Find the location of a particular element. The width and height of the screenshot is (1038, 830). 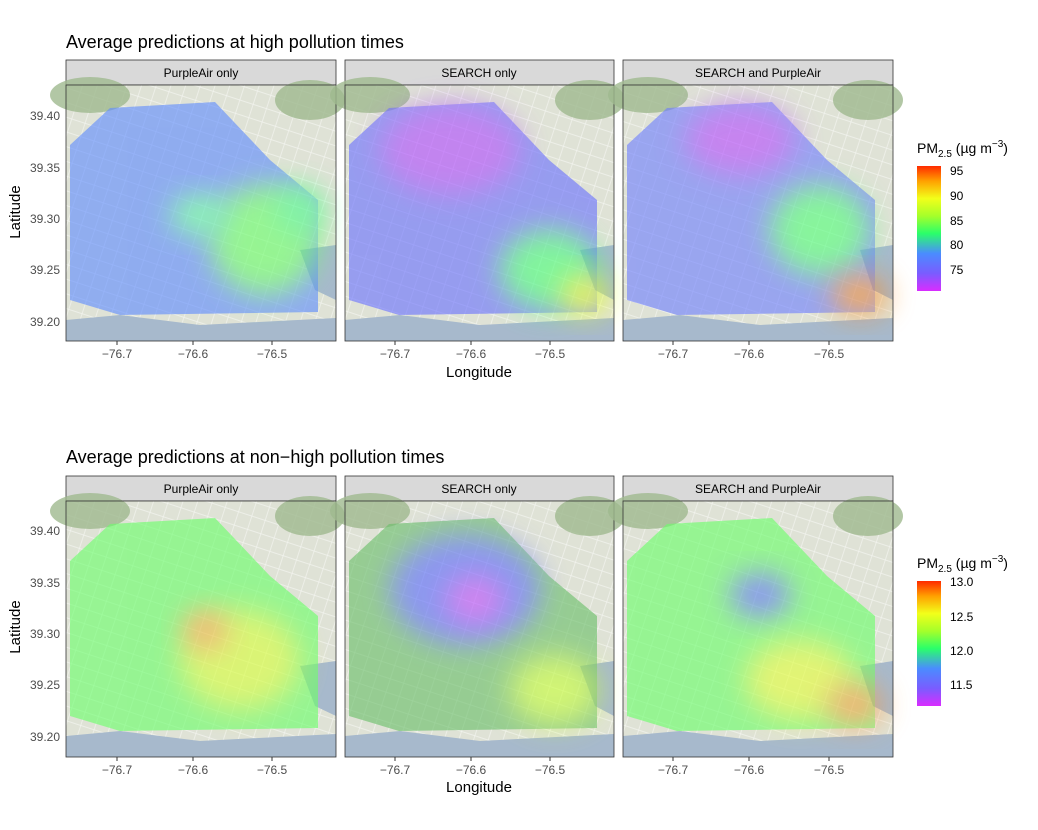

y-axis-row-1: 39.40 39.35 39.30 39.25 39.20 is located at coordinates (45, 219).